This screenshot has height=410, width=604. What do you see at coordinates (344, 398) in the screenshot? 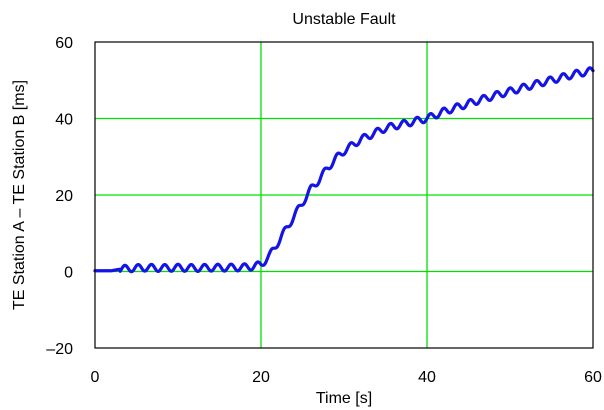
I see `x-axis-label: Time [s]` at bounding box center [344, 398].